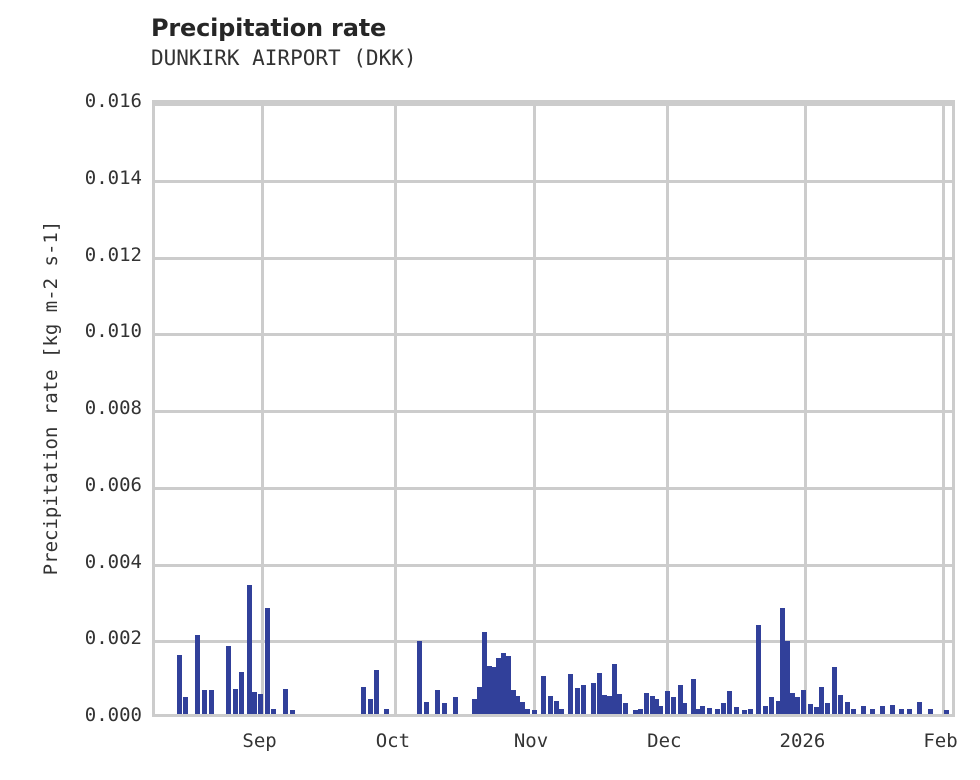 This screenshot has width=980, height=780. I want to click on y-axis-tick-label: 0.016, so click(113, 101).